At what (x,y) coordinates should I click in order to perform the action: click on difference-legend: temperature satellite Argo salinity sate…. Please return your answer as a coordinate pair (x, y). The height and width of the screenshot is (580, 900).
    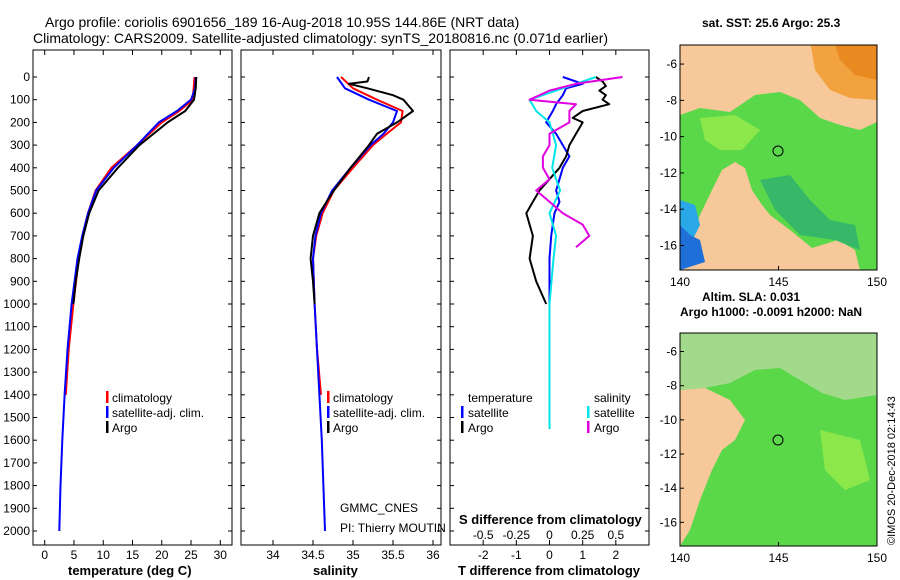
    Looking at the image, I should click on (548, 413).